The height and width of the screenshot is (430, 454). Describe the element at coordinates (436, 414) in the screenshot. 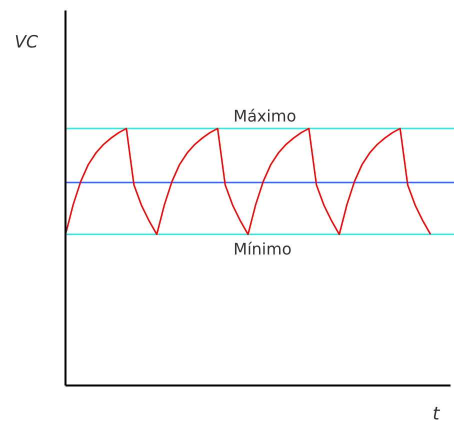

I see `x-axis-title: t` at that location.